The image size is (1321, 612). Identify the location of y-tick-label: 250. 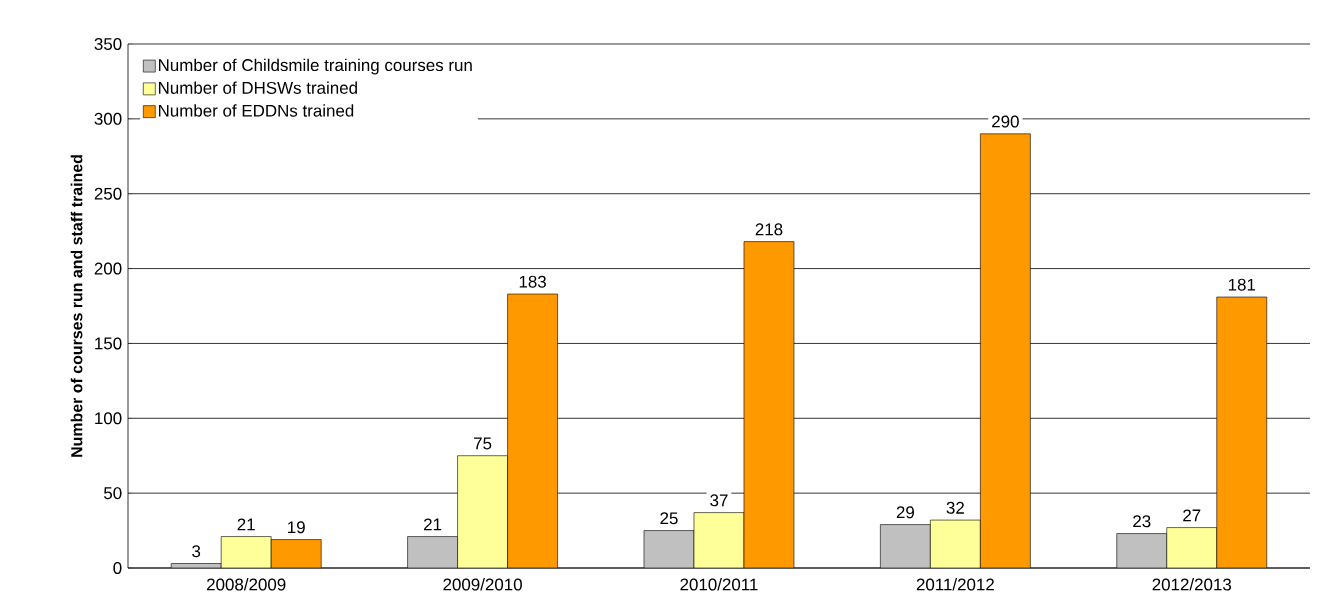
(108, 193).